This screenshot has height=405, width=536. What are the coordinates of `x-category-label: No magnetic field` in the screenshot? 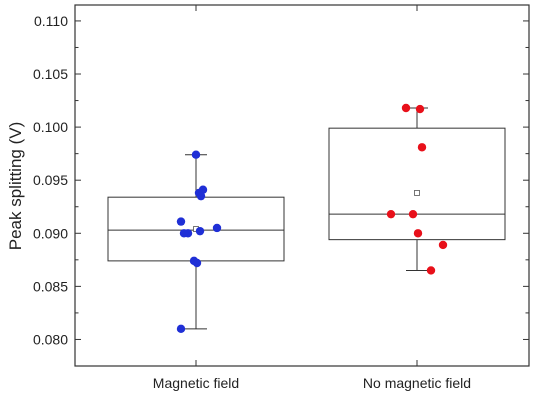 It's located at (417, 383).